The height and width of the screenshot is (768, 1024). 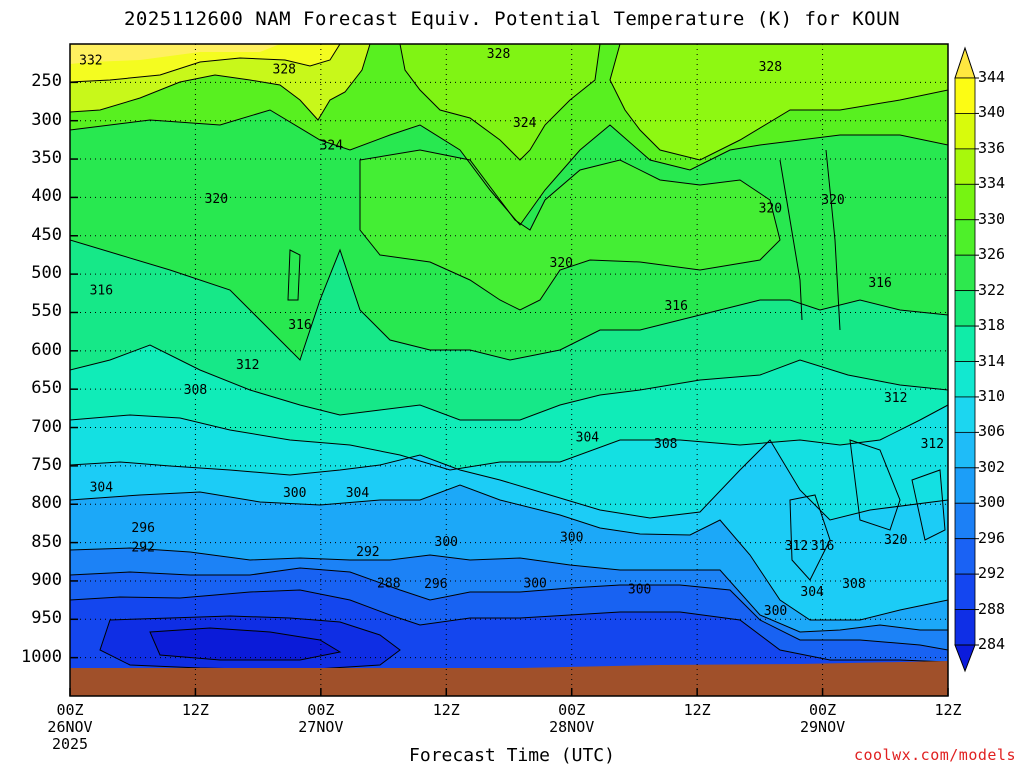 What do you see at coordinates (572, 727) in the screenshot?
I see `x-tick-line: 28NOV` at bounding box center [572, 727].